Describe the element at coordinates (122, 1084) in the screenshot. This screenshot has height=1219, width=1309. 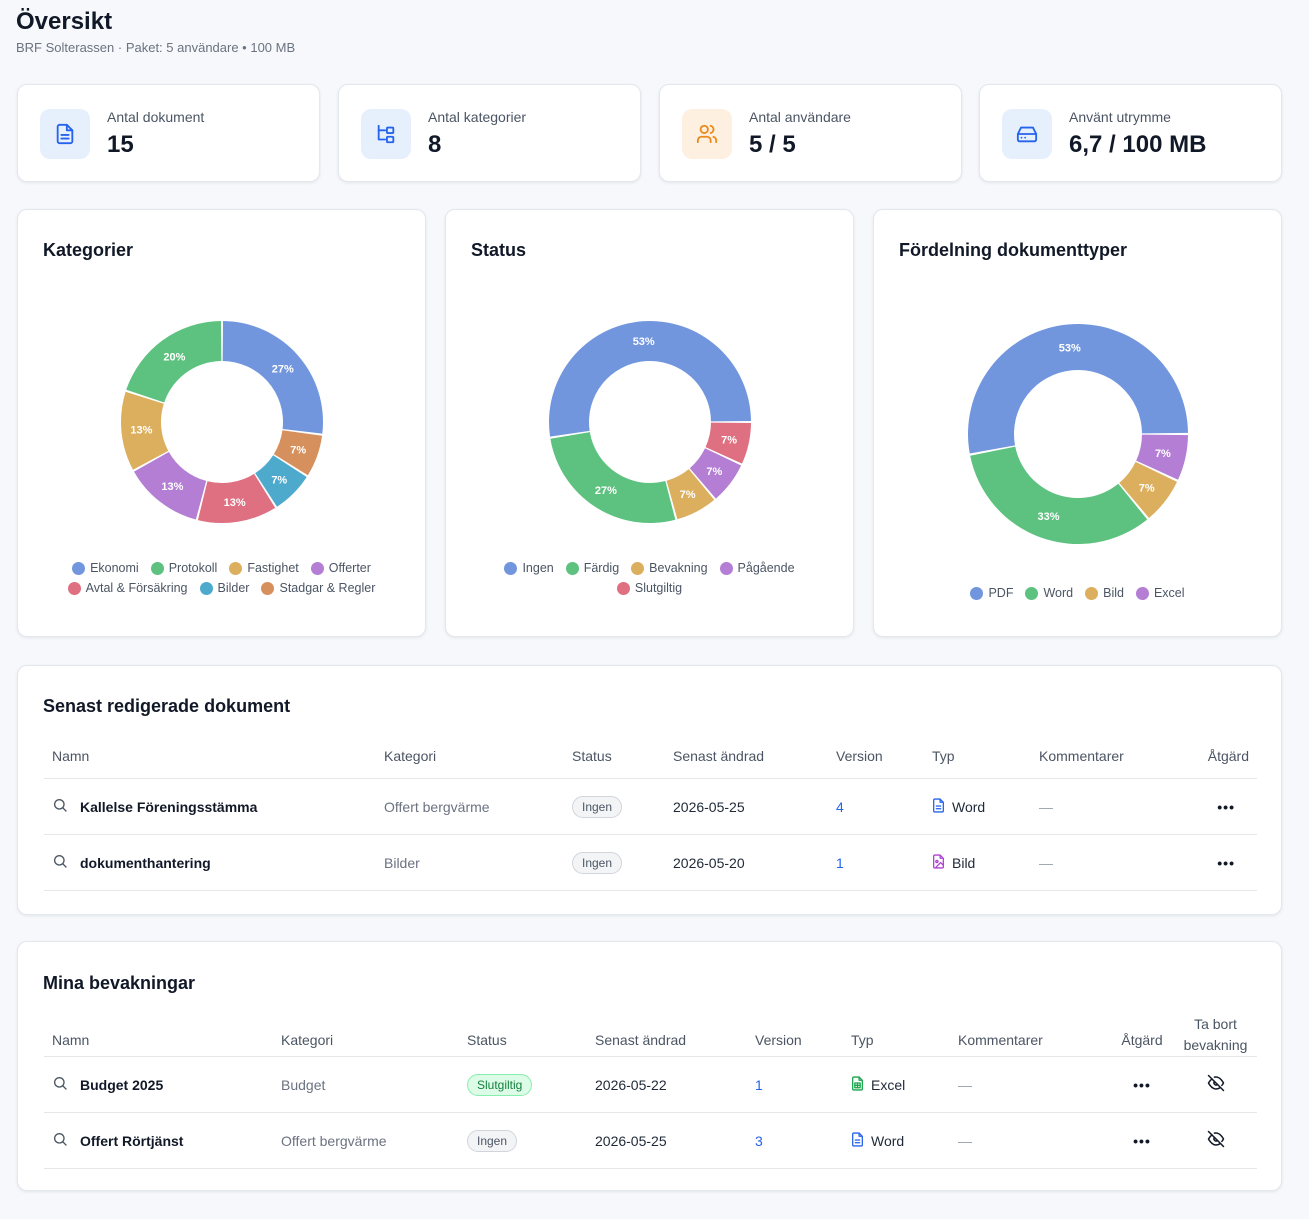
I see `document-name-link: Budget 2025` at that location.